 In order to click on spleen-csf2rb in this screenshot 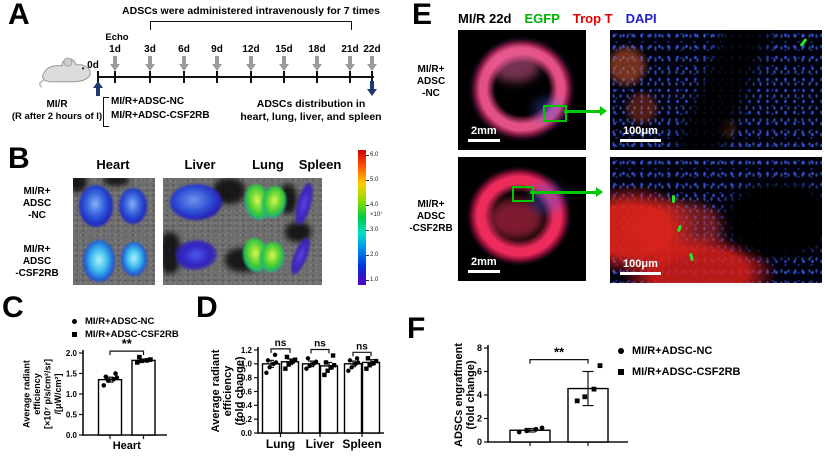, I will do `click(300, 256)`.